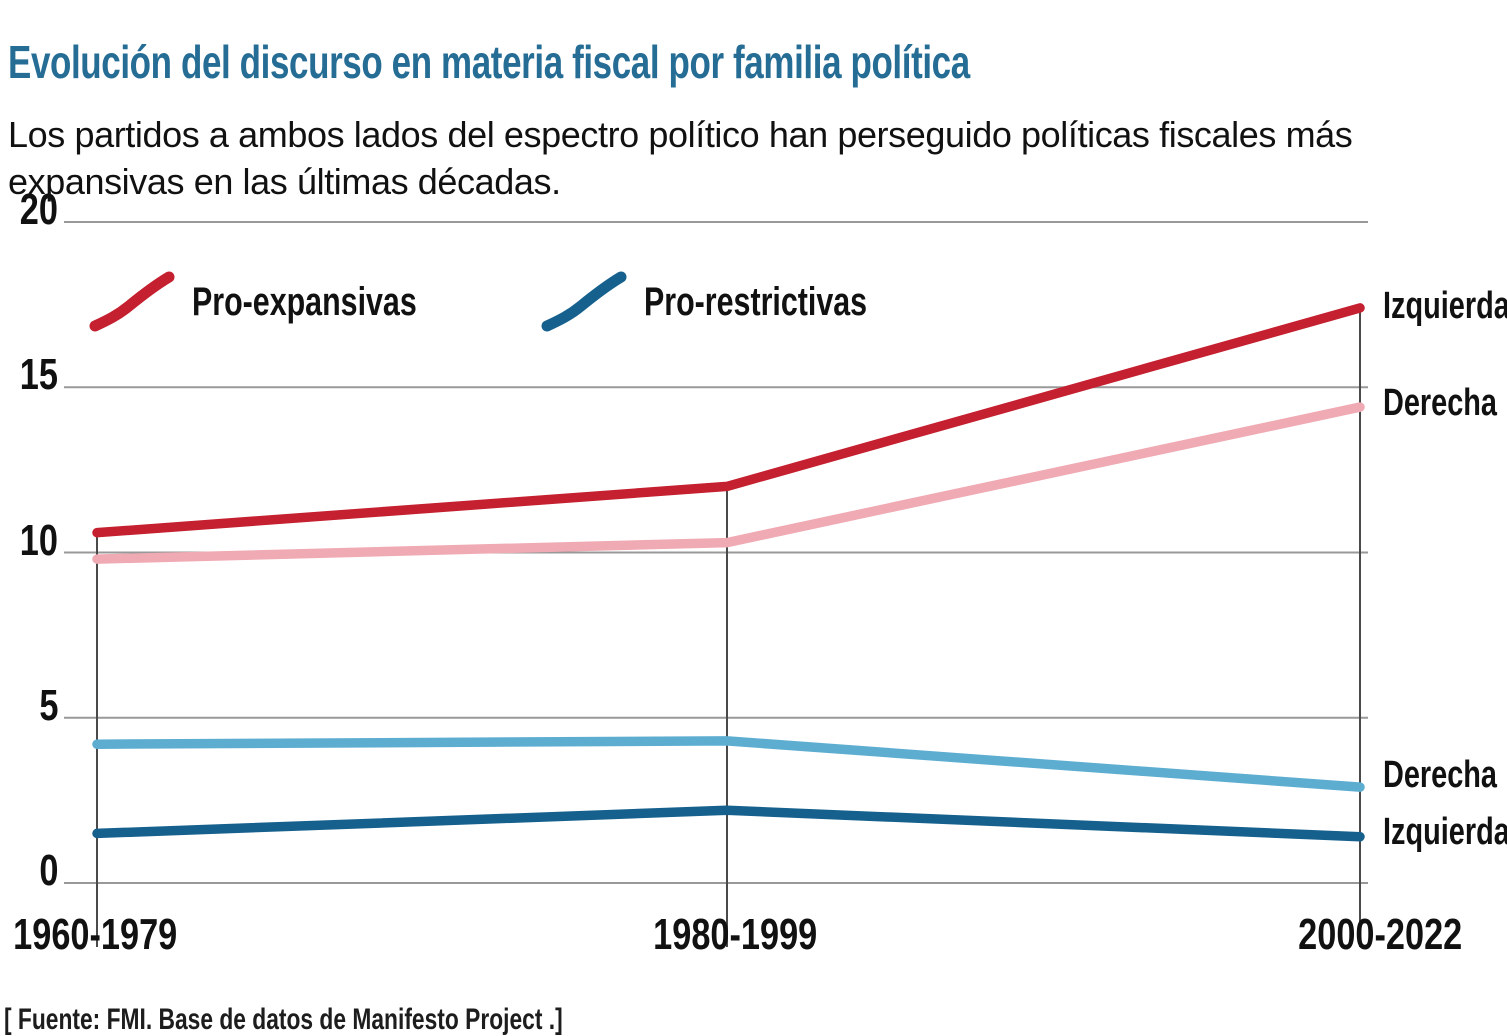 The width and height of the screenshot is (1507, 1036). What do you see at coordinates (728, 823) in the screenshot?
I see `series-line-izquierda-pro-restrictivas` at bounding box center [728, 823].